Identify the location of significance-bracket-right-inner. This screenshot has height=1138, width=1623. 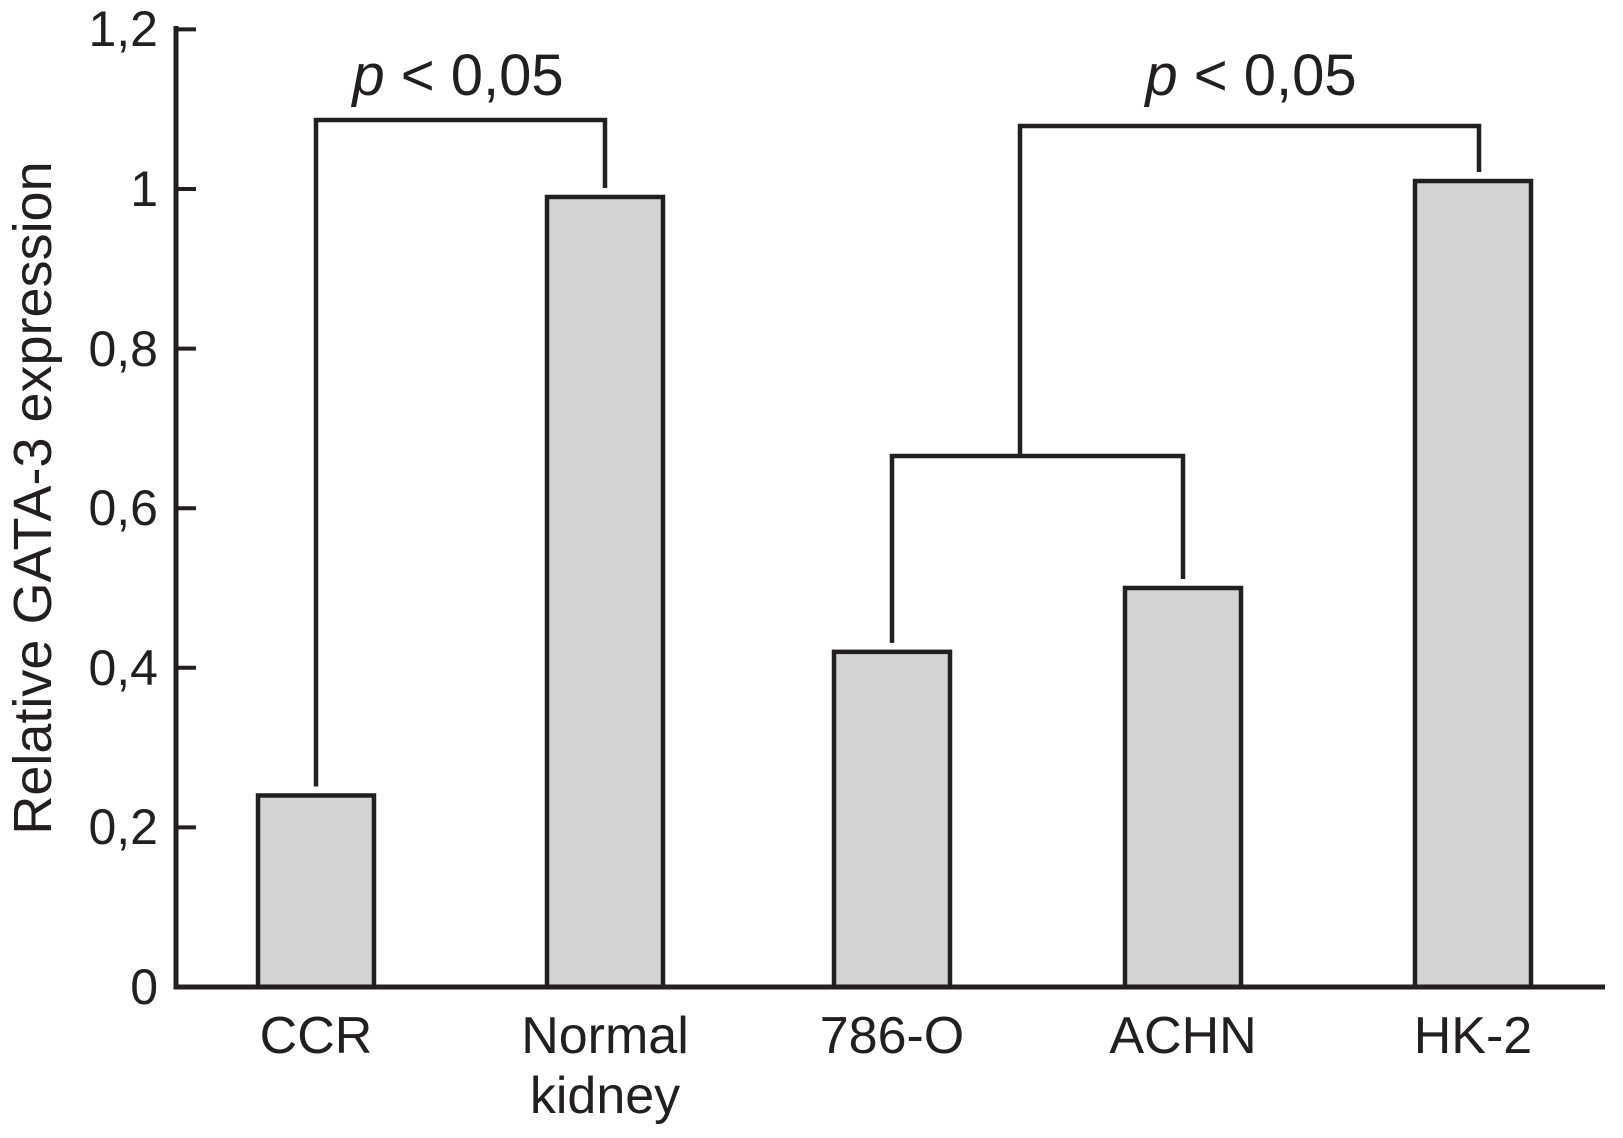
(1037, 548).